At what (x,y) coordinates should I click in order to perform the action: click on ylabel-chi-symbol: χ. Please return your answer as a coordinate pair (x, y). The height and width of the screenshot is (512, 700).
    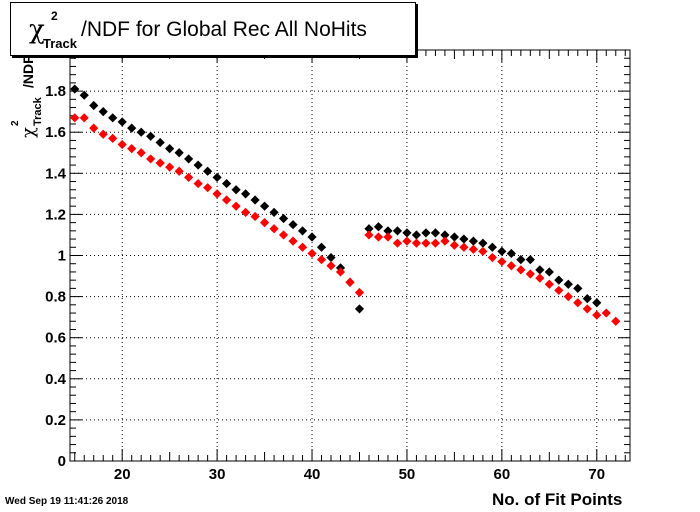
    Looking at the image, I should click on (28, 132).